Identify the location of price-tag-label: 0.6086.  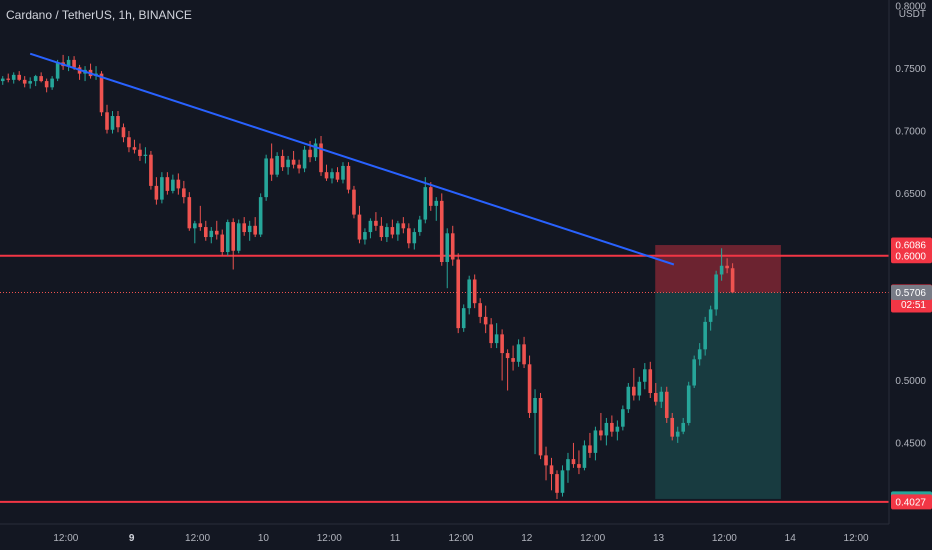
(910, 246).